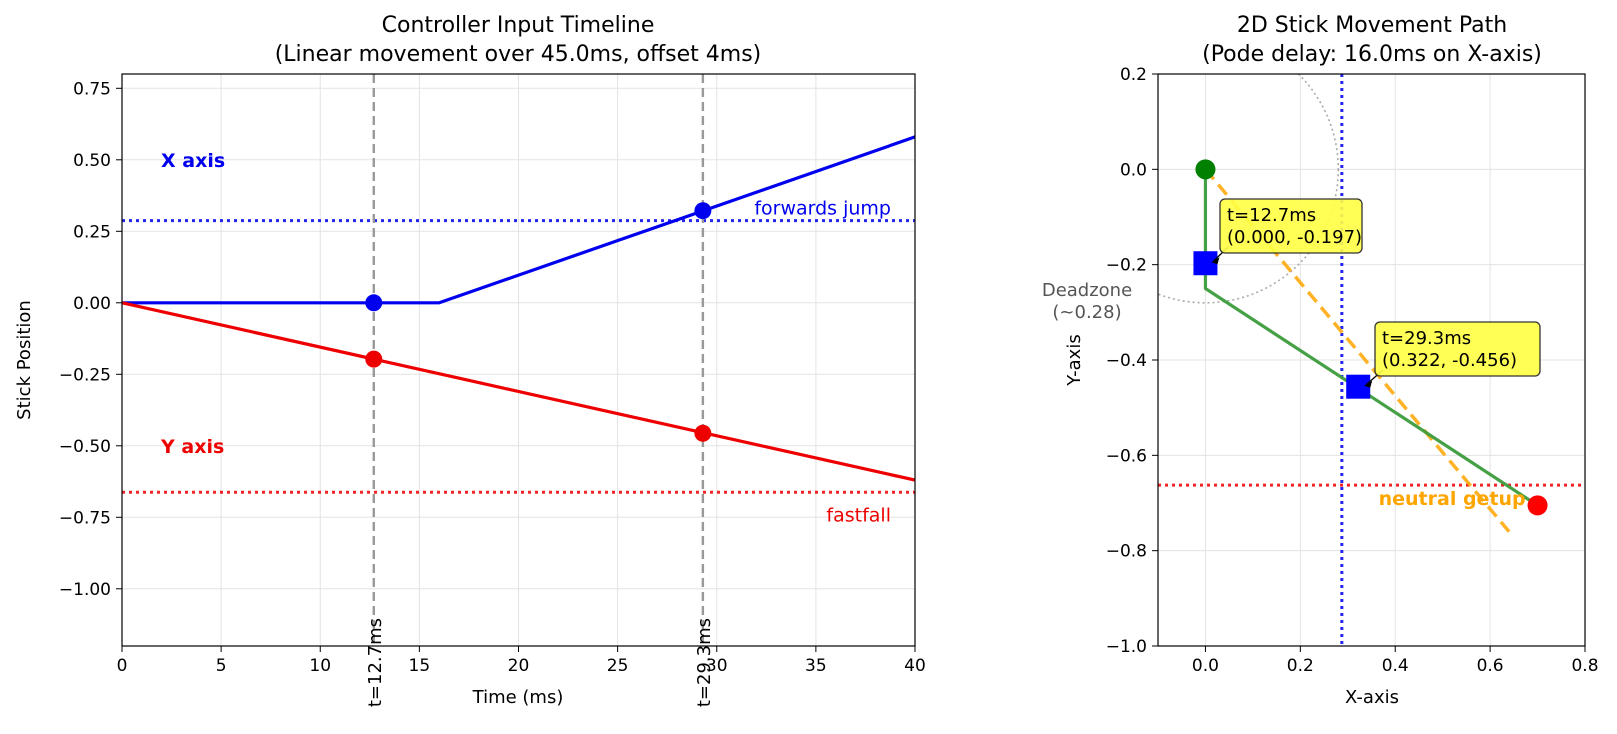  I want to click on annotation-text: t=12.7ms (0.000, -0.197), so click(1294, 226).